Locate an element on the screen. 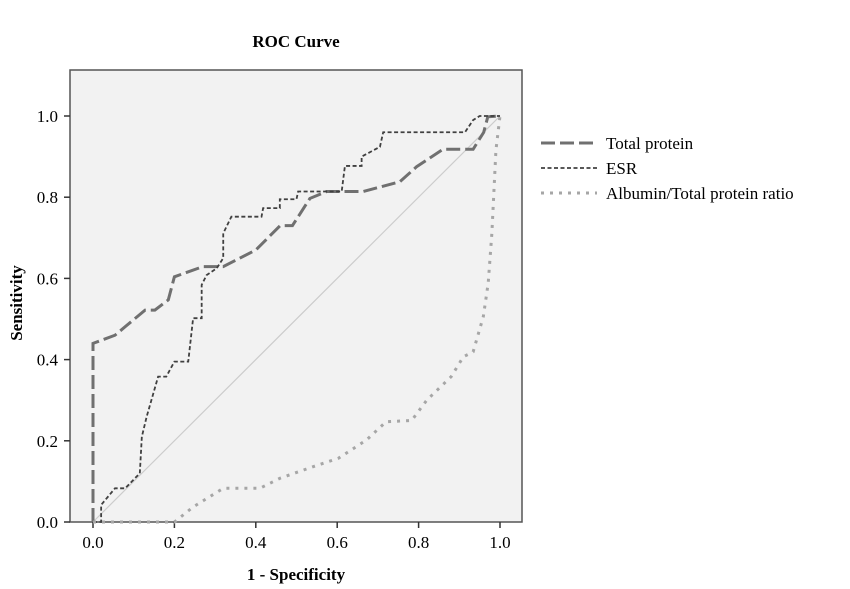 This screenshot has width=850, height=589. x-tick-label: 0.2 is located at coordinates (174, 542).